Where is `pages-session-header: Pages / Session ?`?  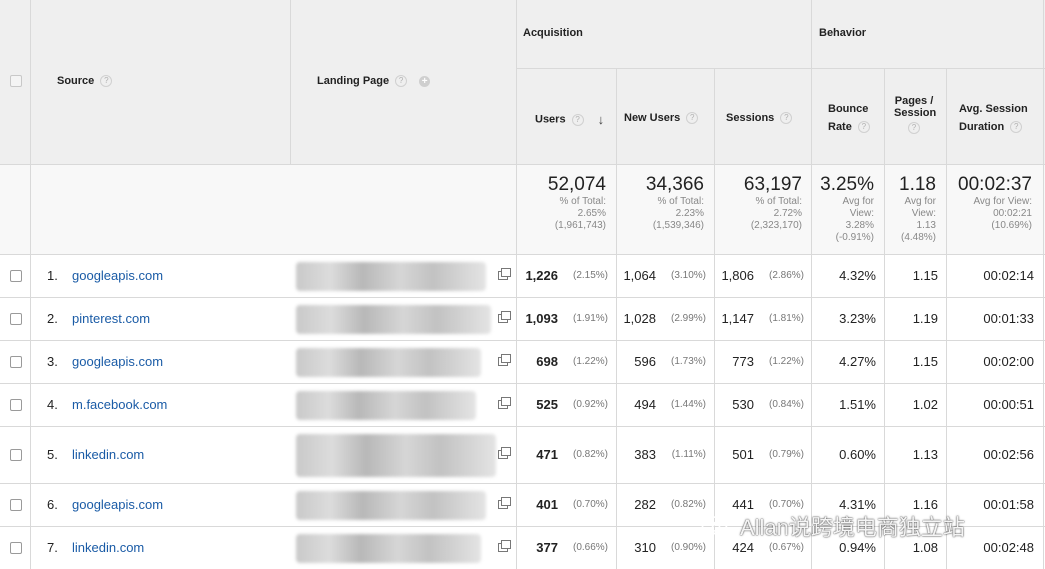 pages-session-header: Pages / Session ? is located at coordinates (915, 114).